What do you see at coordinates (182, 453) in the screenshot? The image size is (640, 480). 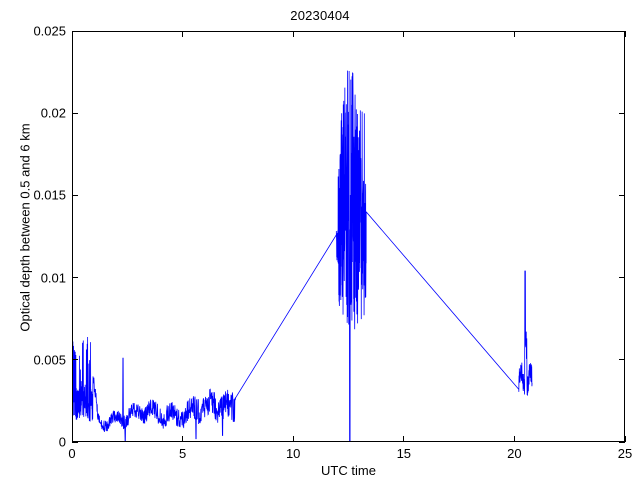 I see `x-tick-label: 5` at bounding box center [182, 453].